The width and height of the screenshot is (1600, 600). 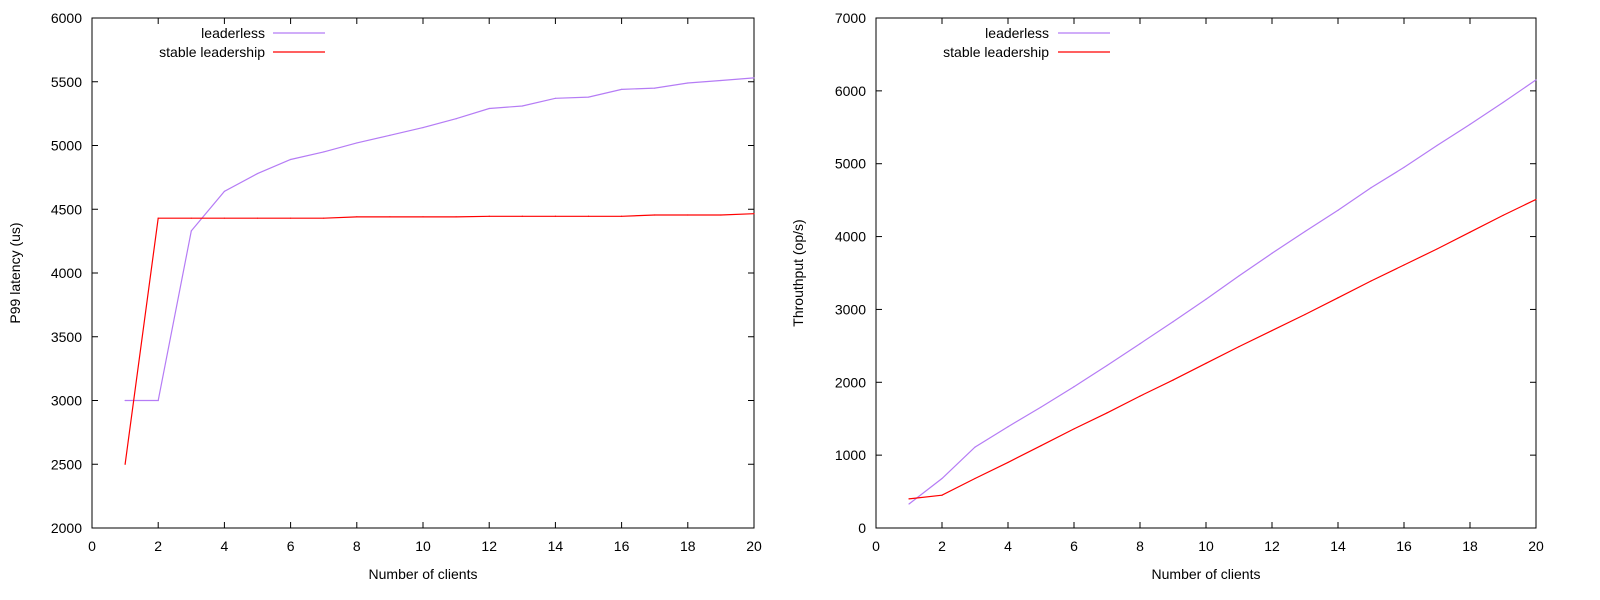 What do you see at coordinates (66, 82) in the screenshot?
I see `y-tick-label: 5500` at bounding box center [66, 82].